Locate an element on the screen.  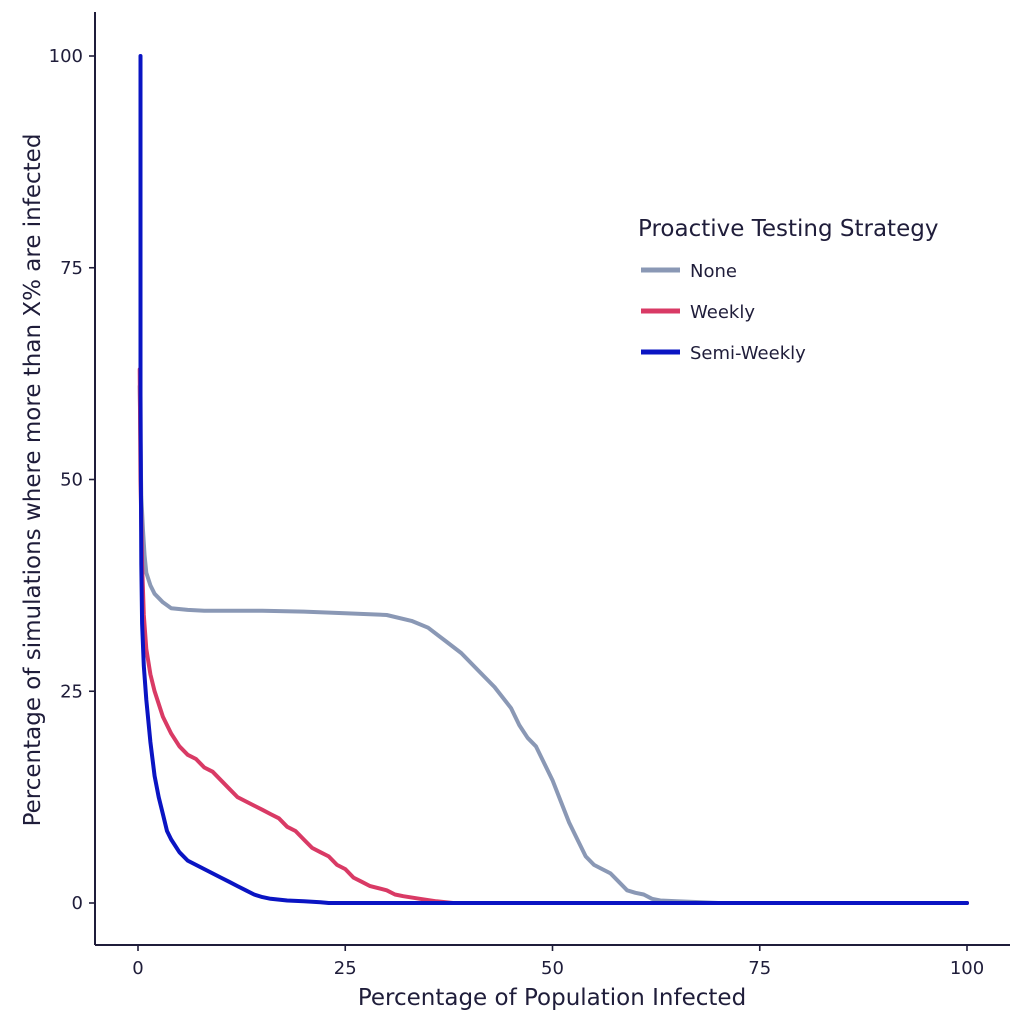
legend-title: Proactive Testing Strategy is located at coordinates (788, 229).